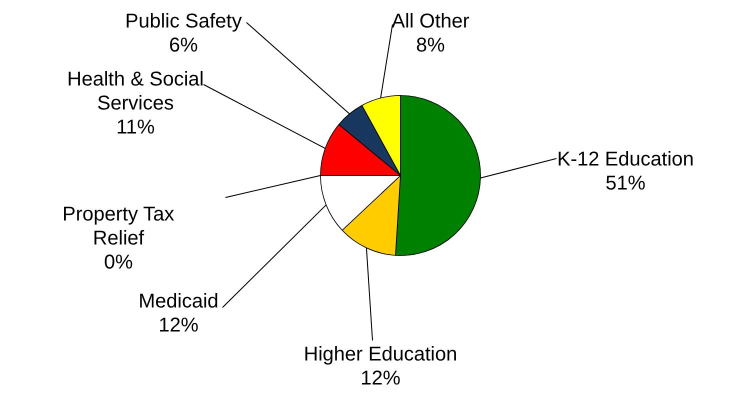 Image resolution: width=751 pixels, height=404 pixels. What do you see at coordinates (625, 159) in the screenshot?
I see `slice-label: K-12 Education` at bounding box center [625, 159].